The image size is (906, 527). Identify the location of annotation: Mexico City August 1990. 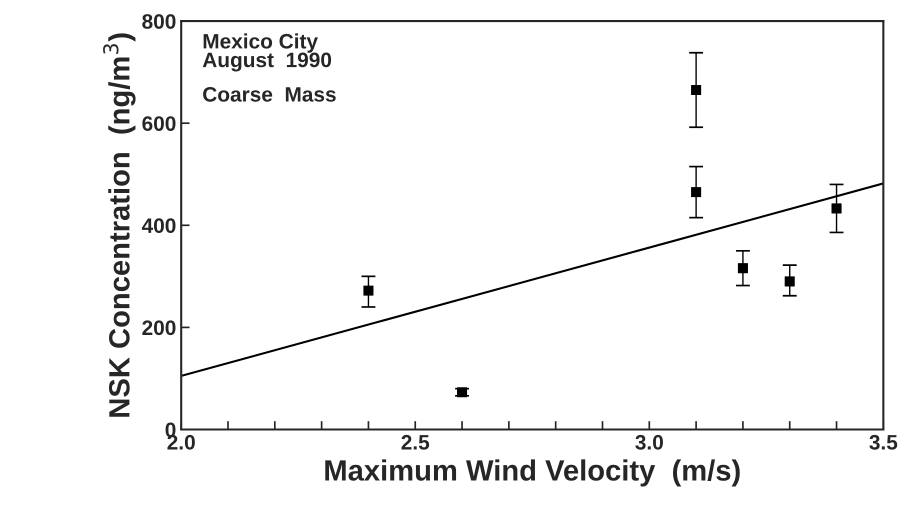
(267, 52).